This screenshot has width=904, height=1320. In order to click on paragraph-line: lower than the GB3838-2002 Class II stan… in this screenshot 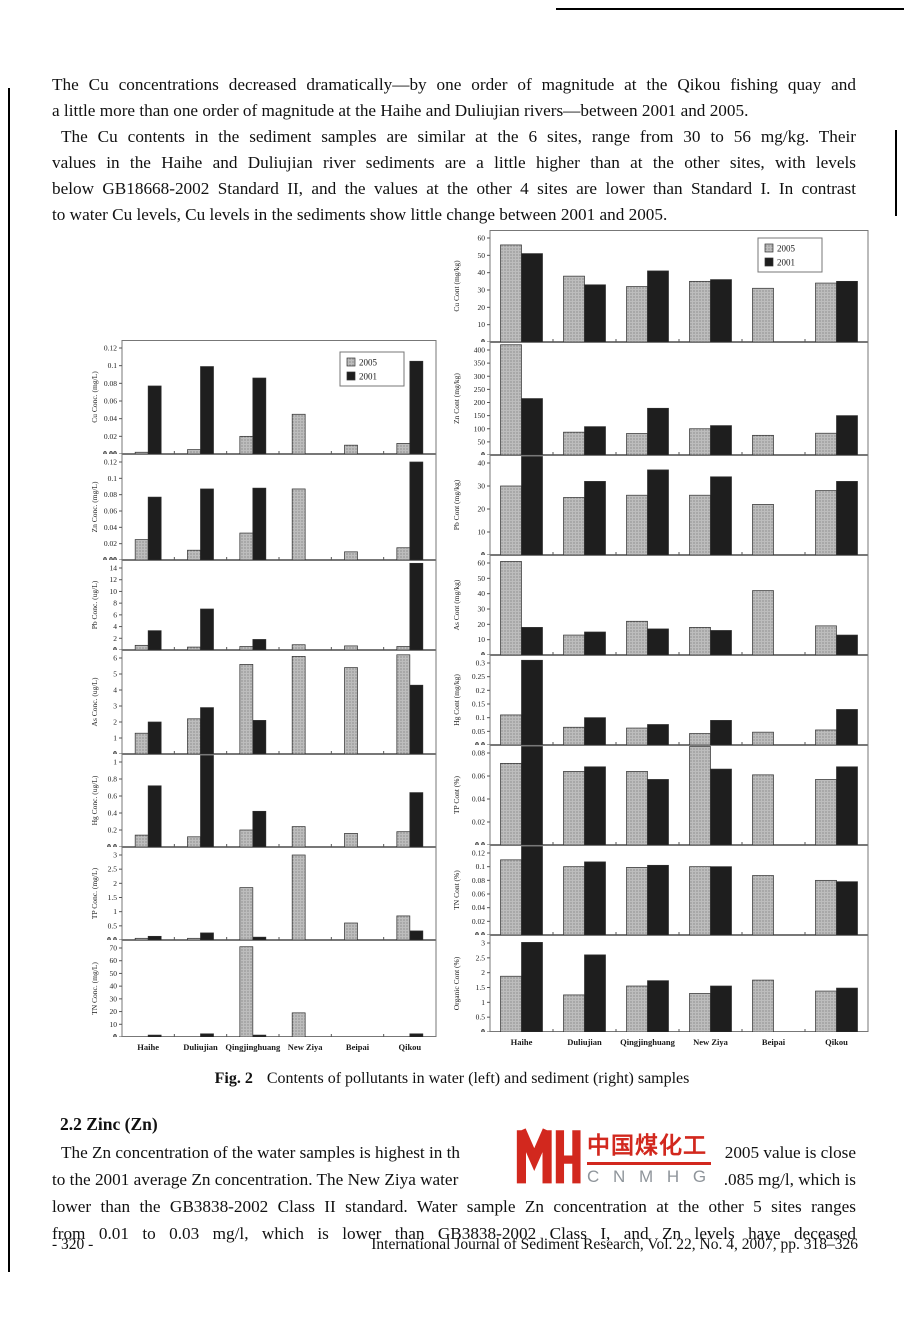, I will do `click(454, 1206)`.